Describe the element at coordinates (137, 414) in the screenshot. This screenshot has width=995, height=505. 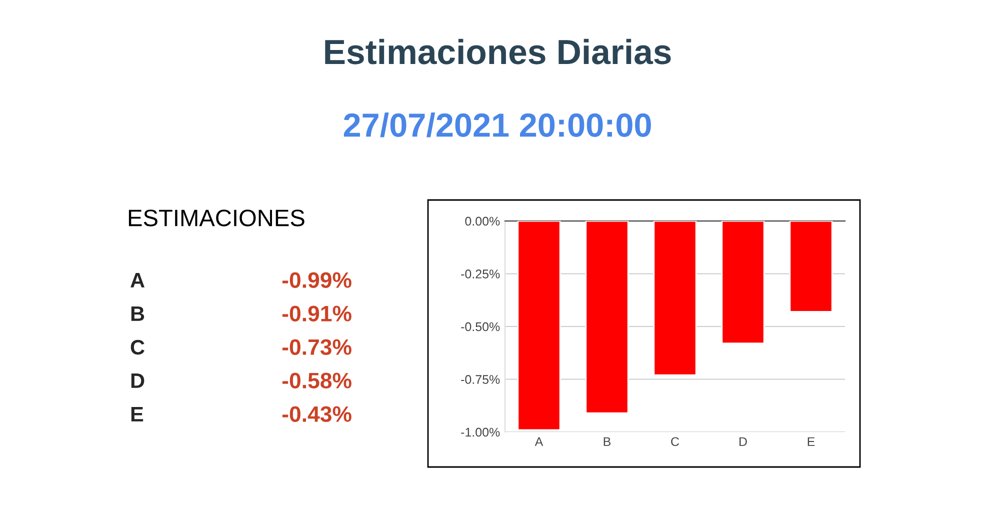
I see `text: E` at that location.